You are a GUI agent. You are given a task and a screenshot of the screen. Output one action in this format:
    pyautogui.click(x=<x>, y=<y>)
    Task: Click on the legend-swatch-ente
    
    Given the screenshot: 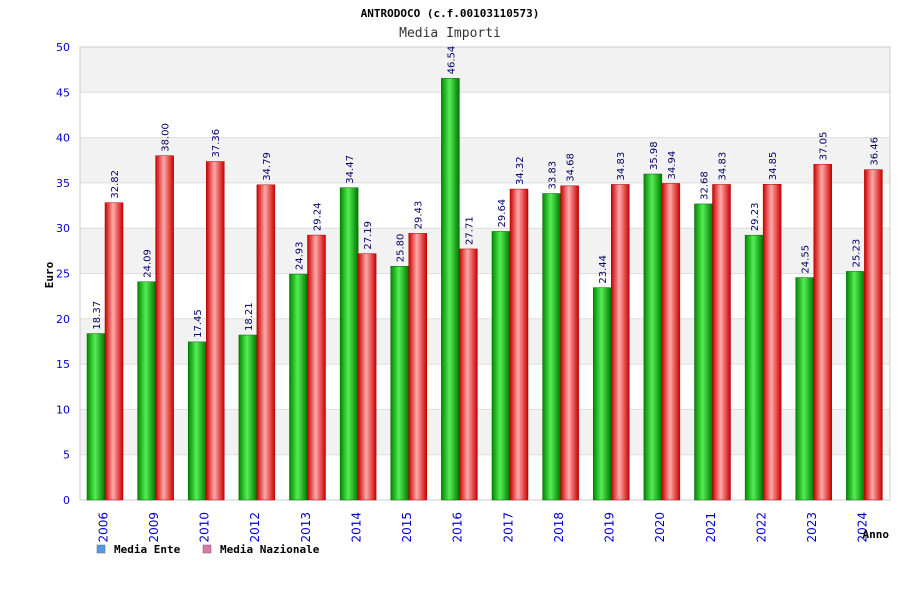 What is the action you would take?
    pyautogui.click(x=101, y=549)
    